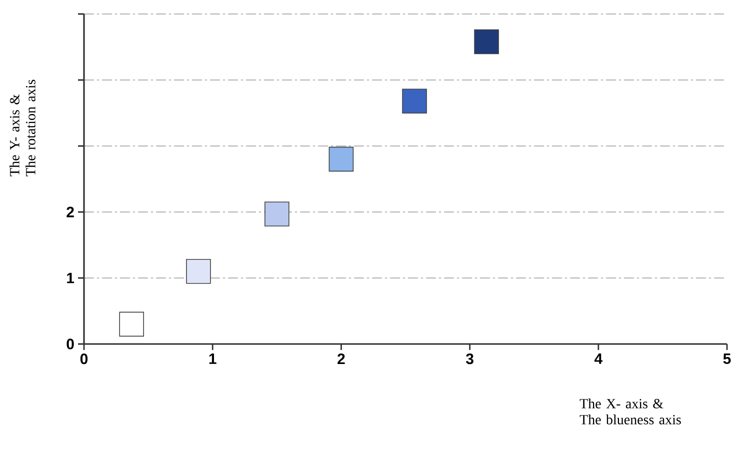 The width and height of the screenshot is (739, 467). What do you see at coordinates (23, 128) in the screenshot?
I see `y-axis-title: The Y- axis & The rotation axis` at bounding box center [23, 128].